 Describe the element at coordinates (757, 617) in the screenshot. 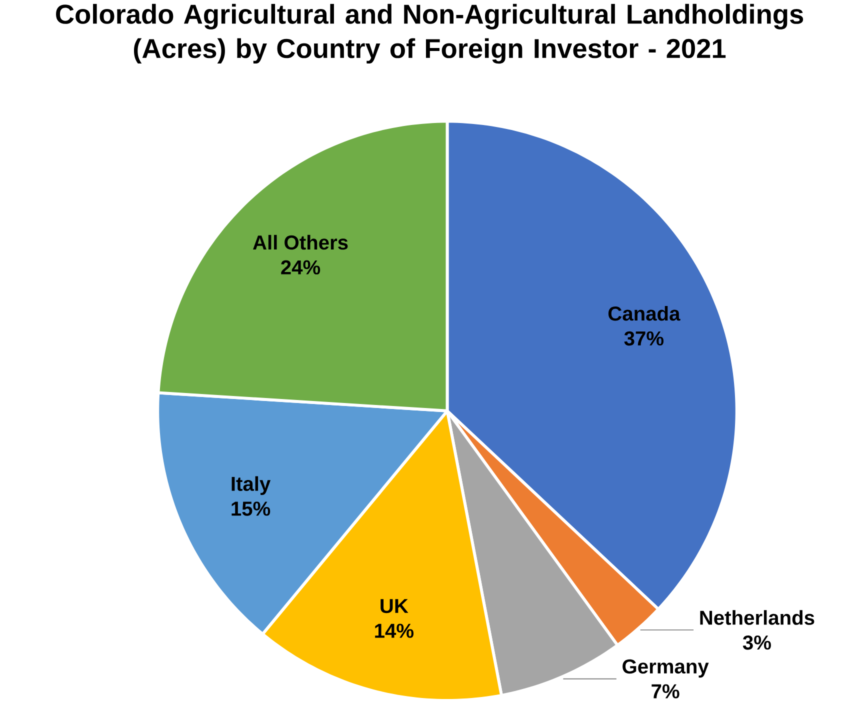

I see `slice-label: Netherlands` at that location.